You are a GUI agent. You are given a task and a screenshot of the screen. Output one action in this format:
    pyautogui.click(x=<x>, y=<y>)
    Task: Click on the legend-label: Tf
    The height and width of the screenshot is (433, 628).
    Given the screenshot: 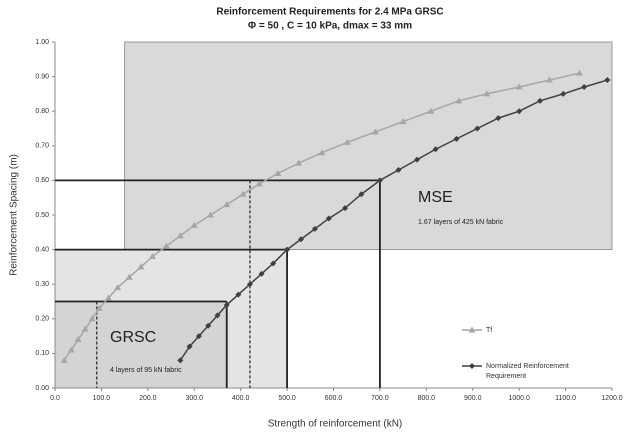 What is the action you would take?
    pyautogui.click(x=489, y=330)
    